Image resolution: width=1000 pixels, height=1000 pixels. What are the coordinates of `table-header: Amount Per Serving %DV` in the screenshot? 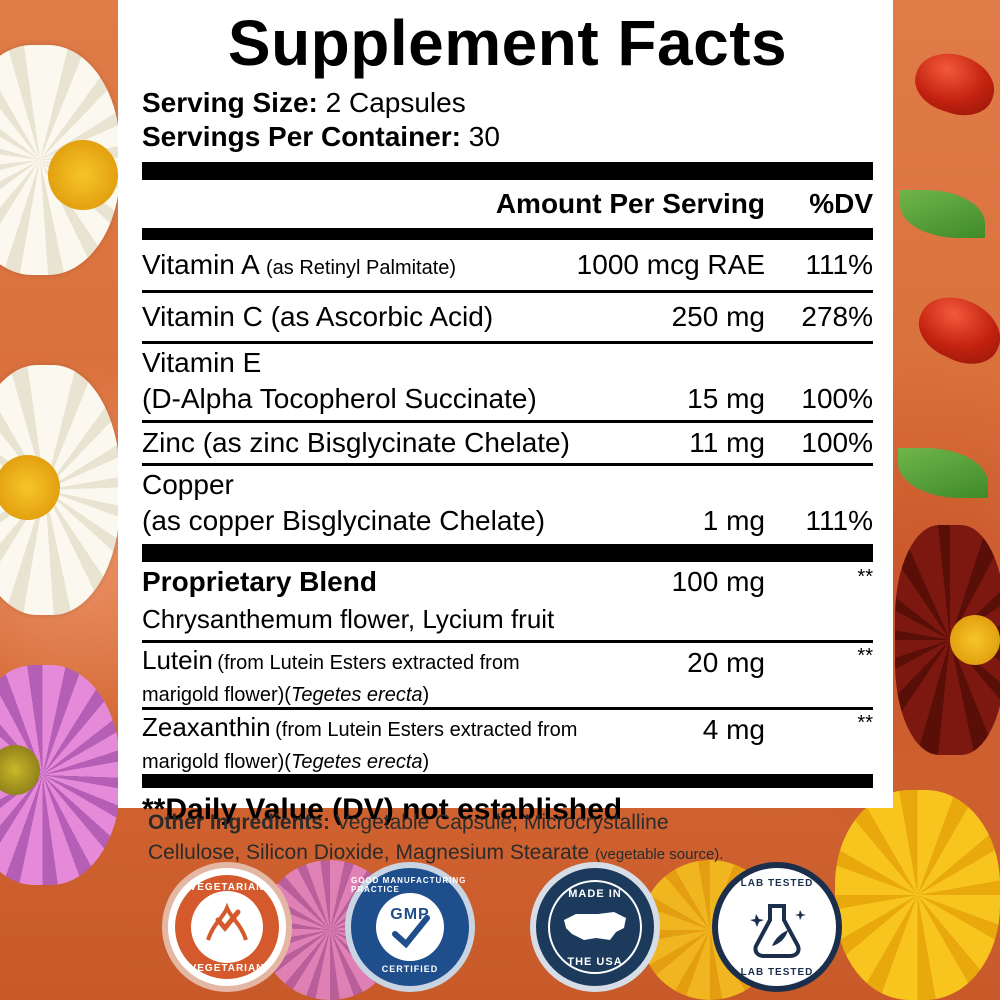 It's located at (507, 204).